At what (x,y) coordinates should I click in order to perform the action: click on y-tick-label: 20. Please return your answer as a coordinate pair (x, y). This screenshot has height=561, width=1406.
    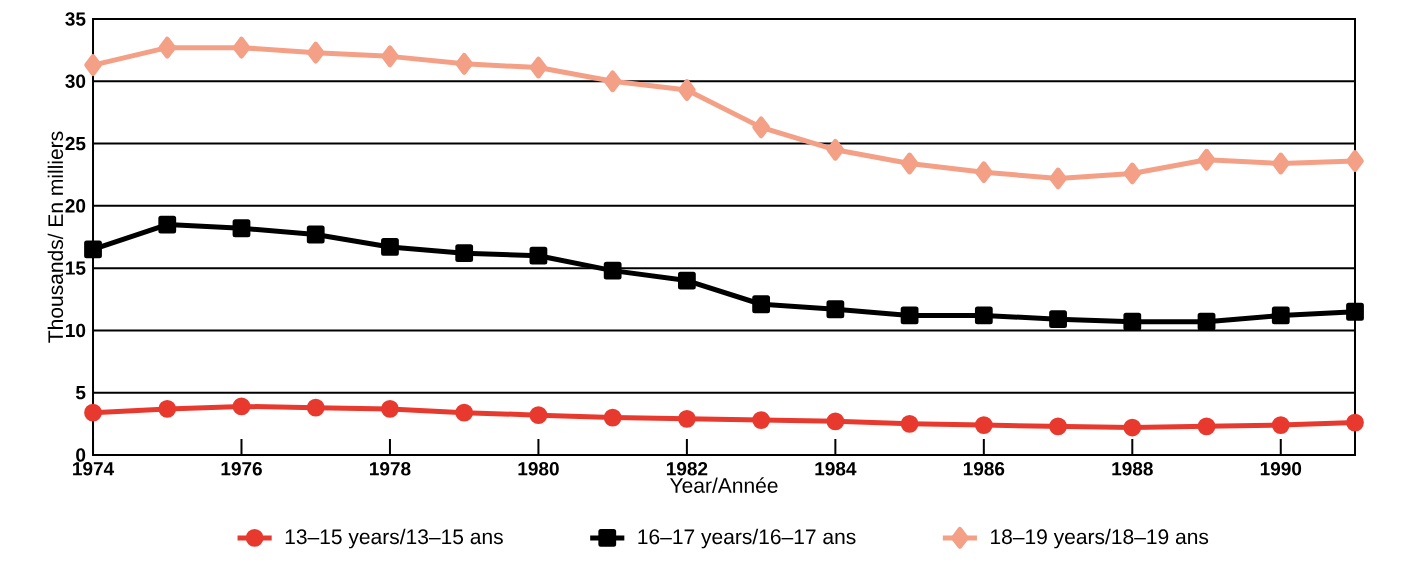
    Looking at the image, I should click on (75, 206).